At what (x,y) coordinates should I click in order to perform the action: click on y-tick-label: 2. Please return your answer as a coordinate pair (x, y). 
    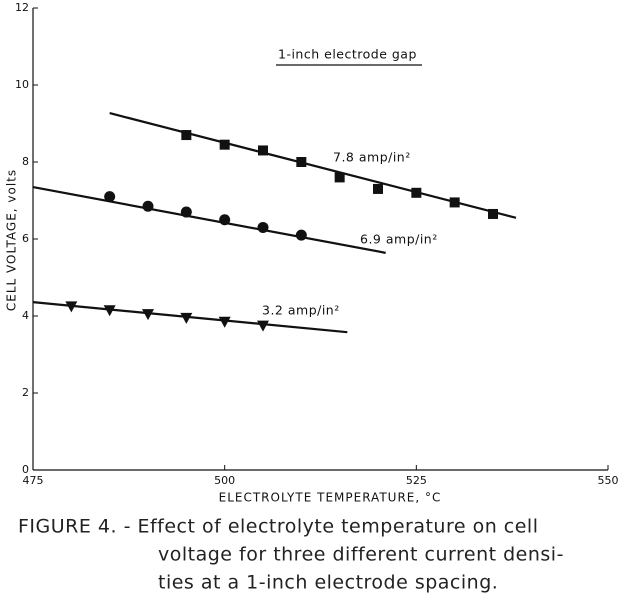
    Looking at the image, I should click on (25, 392).